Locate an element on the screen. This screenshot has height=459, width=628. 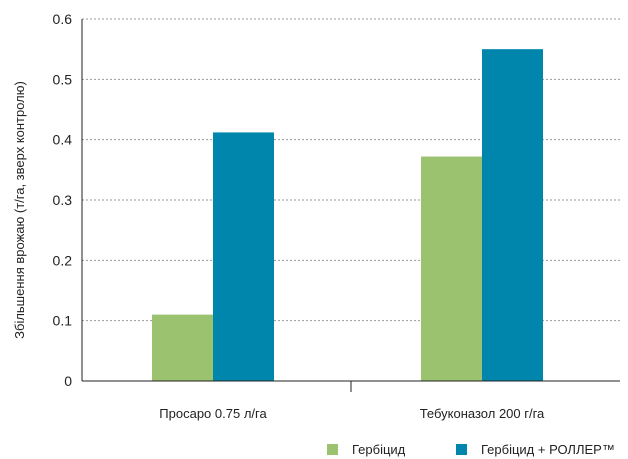
y-tick-labels: 0 0.1 0.2 0.3 0.4 0.5 0.6 is located at coordinates (63, 200).